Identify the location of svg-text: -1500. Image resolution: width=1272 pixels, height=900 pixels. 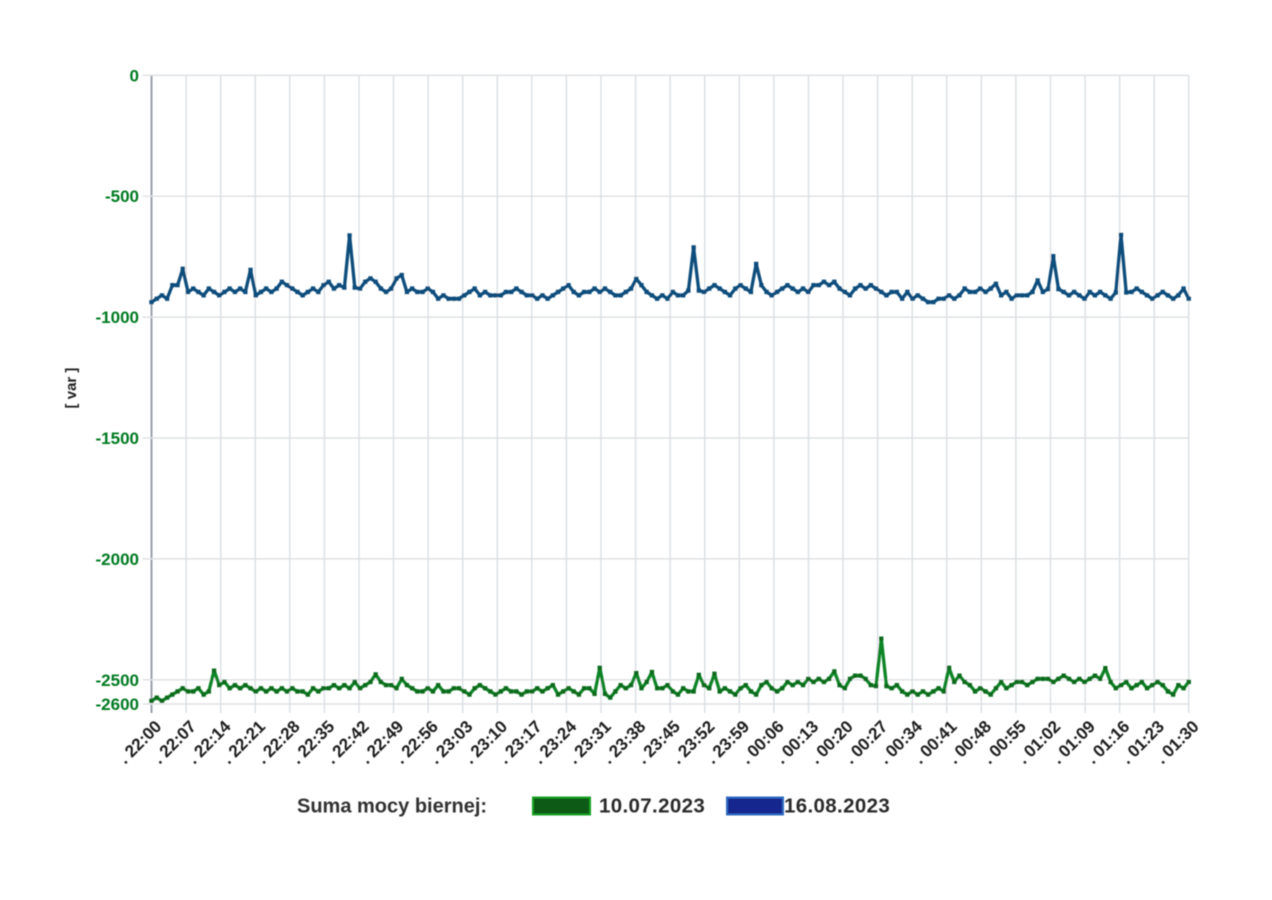
(117, 438).